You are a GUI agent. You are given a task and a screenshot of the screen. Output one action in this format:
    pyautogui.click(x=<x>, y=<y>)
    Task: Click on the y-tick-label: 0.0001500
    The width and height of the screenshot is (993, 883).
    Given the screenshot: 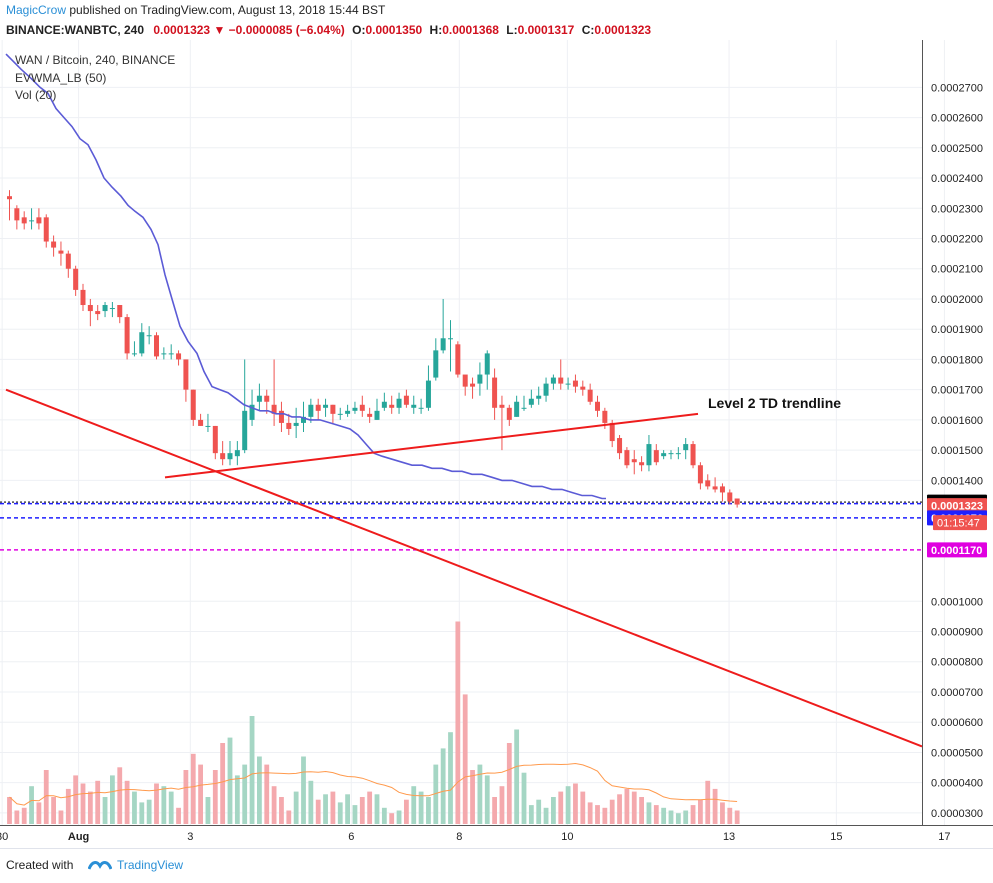 What is the action you would take?
    pyautogui.click(x=957, y=451)
    